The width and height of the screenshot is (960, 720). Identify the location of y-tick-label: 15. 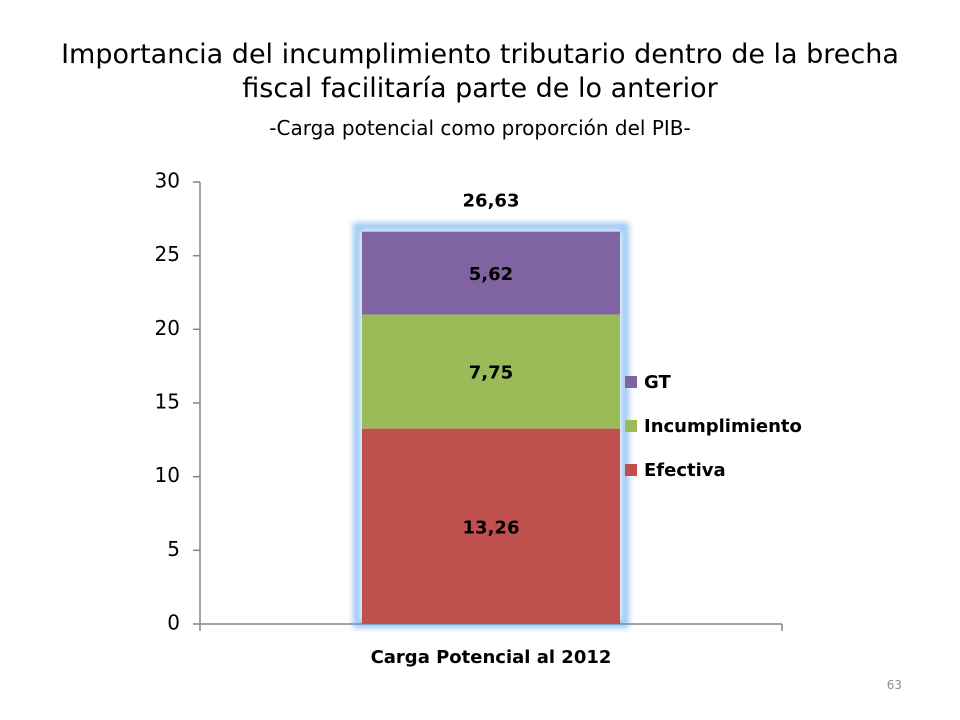
(167, 402).